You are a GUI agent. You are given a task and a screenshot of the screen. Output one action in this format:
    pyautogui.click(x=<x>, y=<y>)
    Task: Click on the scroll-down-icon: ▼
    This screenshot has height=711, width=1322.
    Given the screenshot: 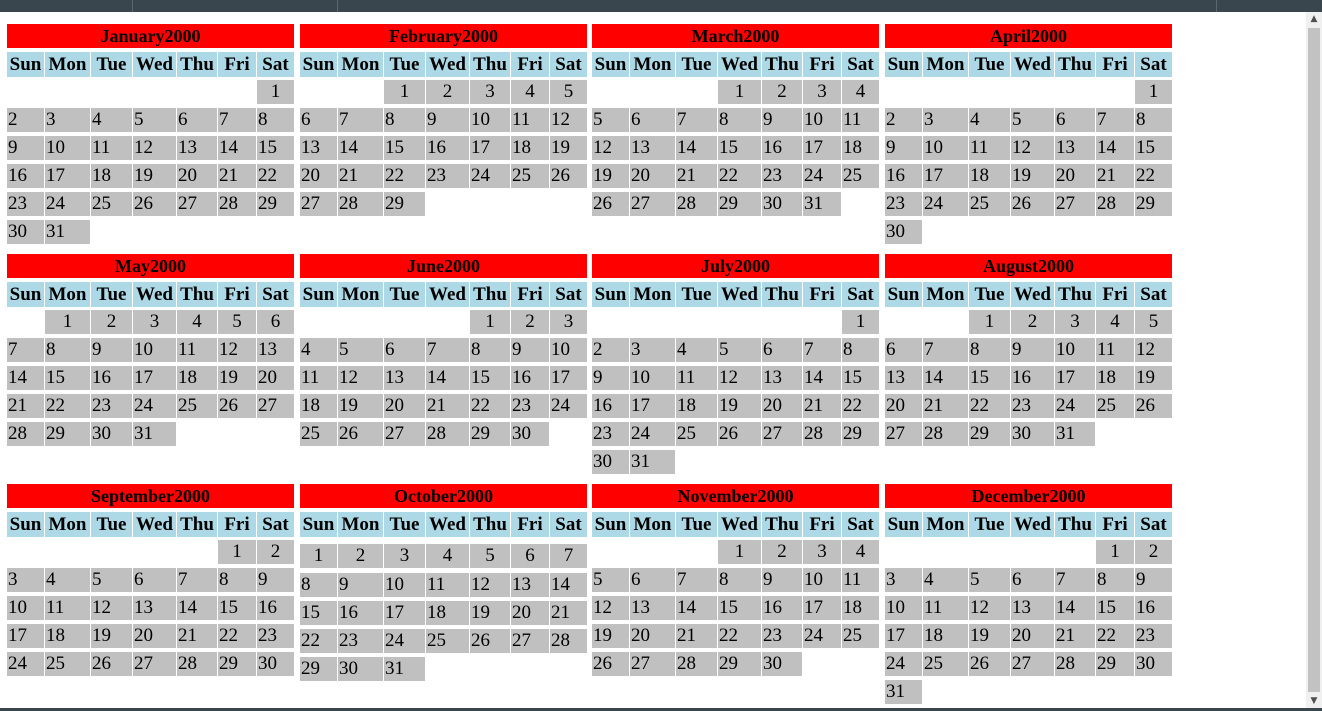 What is the action you would take?
    pyautogui.click(x=1314, y=701)
    